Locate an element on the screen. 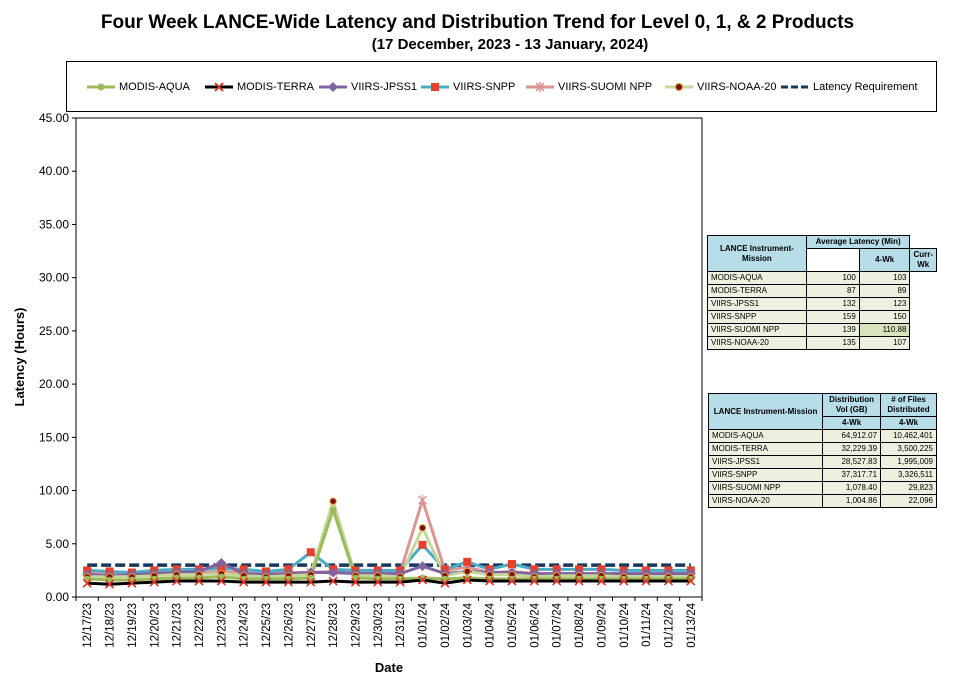 Image resolution: width=955 pixels, height=691 pixels. x-tick-label: 12/23/23 is located at coordinates (222, 625).